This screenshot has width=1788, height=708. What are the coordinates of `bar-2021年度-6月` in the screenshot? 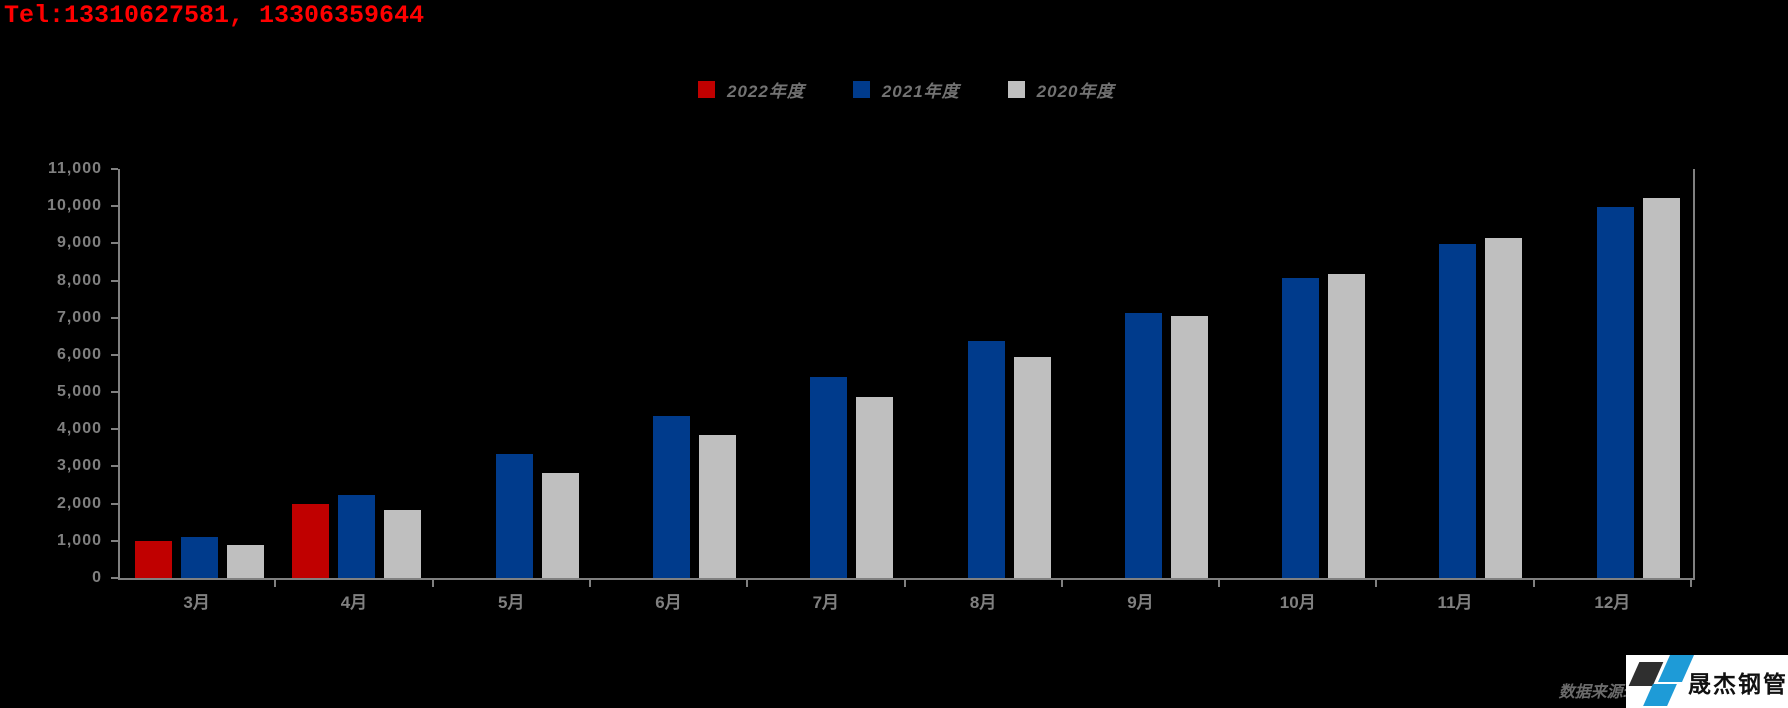 It's located at (671, 496).